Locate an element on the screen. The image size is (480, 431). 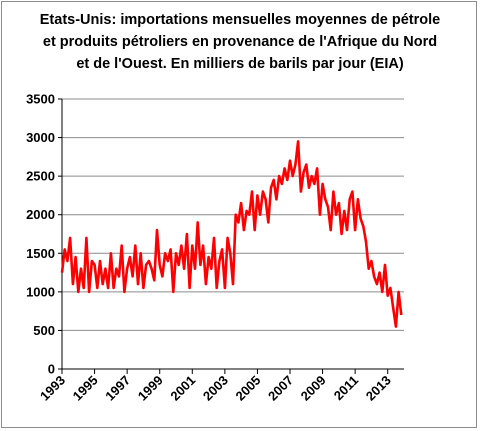
x-tick-label: 2003 is located at coordinates (215, 388).